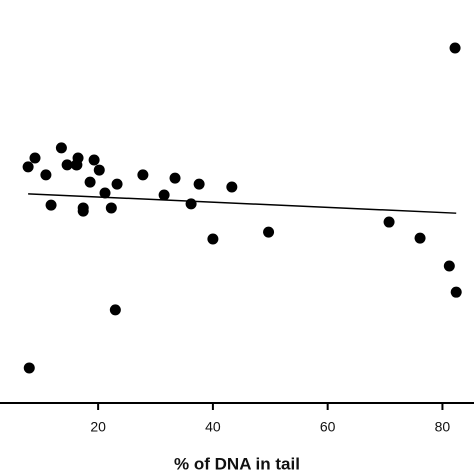  What do you see at coordinates (213, 427) in the screenshot?
I see `x-tick-label: 40` at bounding box center [213, 427].